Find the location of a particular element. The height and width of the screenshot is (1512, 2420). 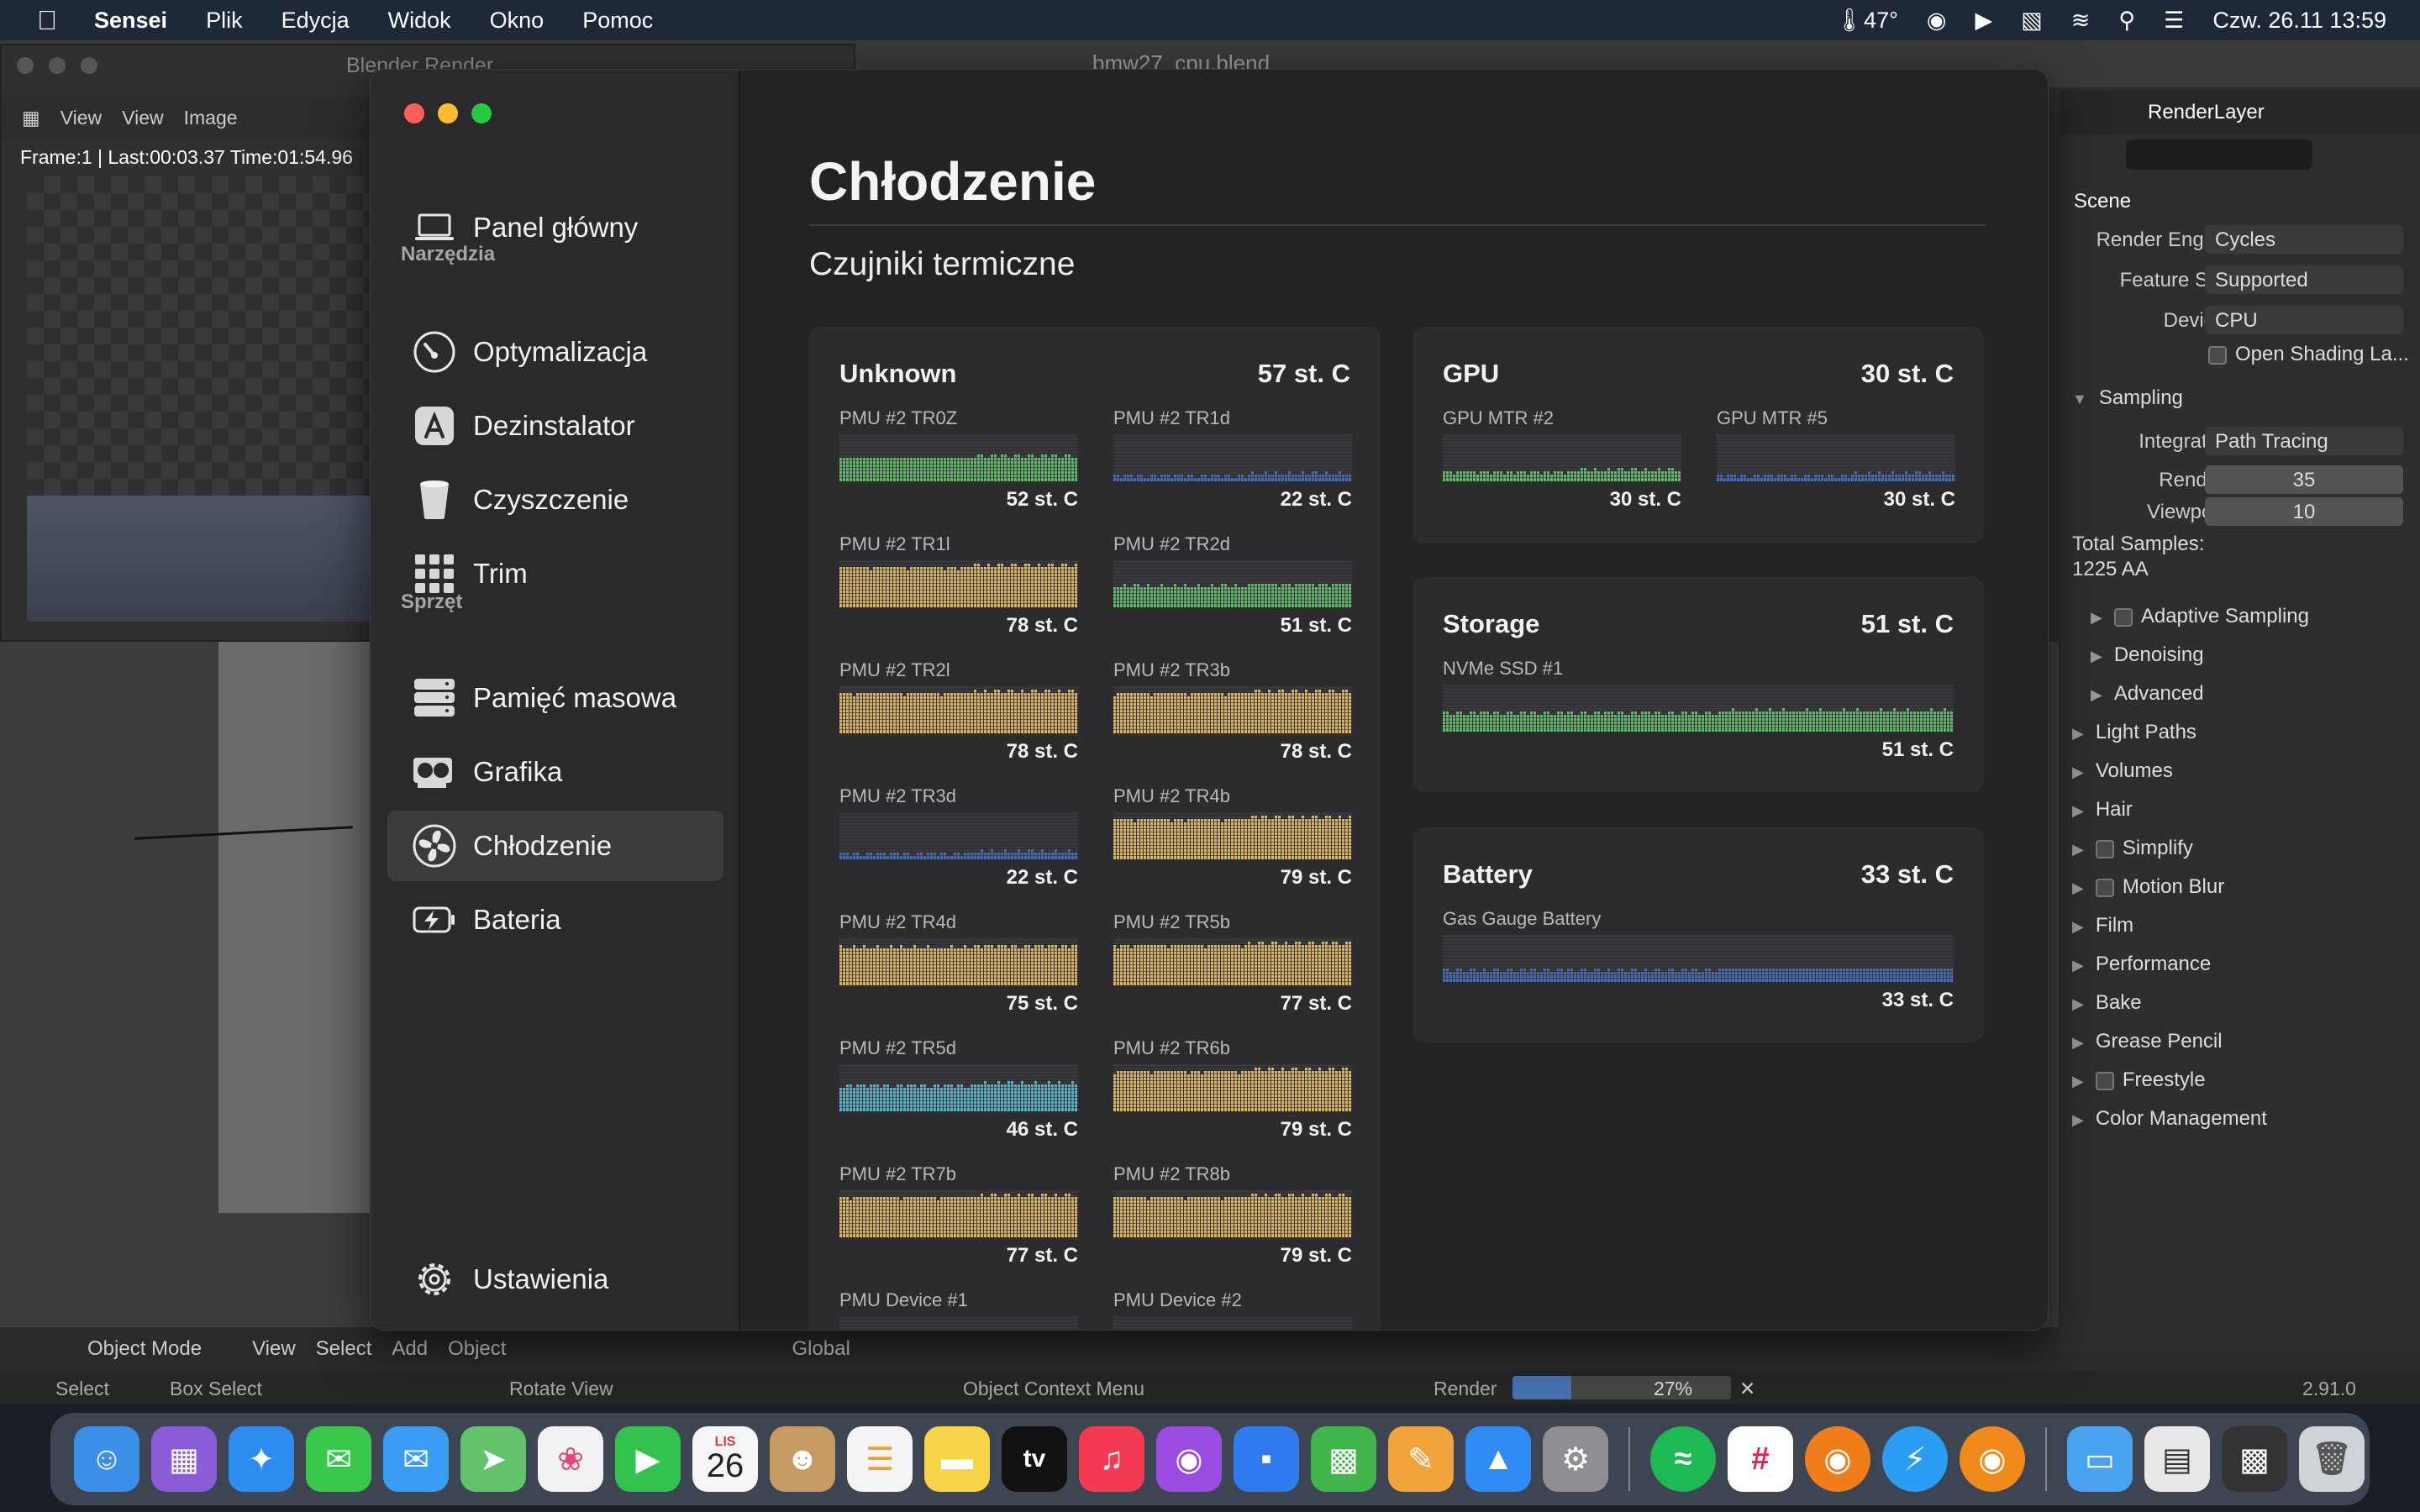

viewport-select-menu: Select is located at coordinates (344, 1348).